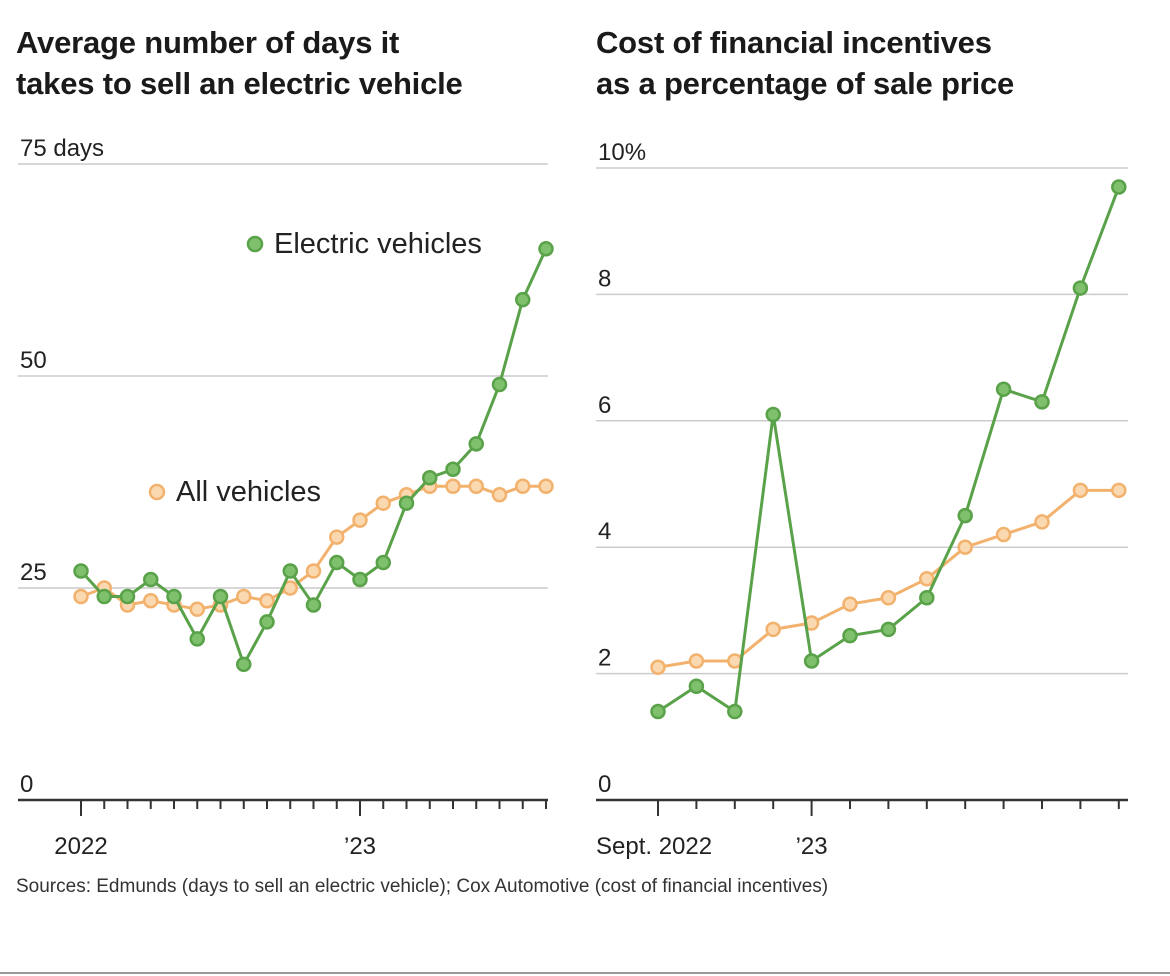 The width and height of the screenshot is (1170, 976). Describe the element at coordinates (360, 846) in the screenshot. I see `left-x-tick-label: ’23` at that location.